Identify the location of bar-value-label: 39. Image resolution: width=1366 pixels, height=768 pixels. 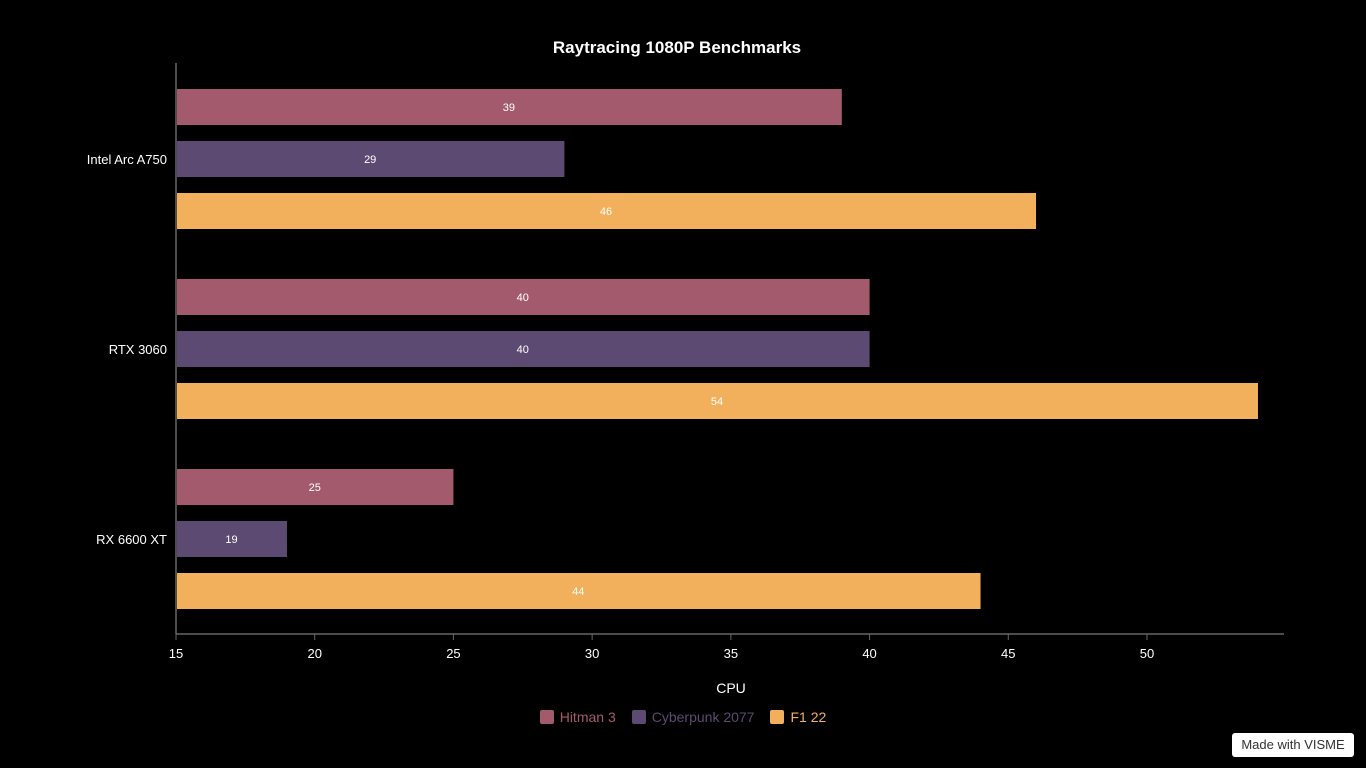
(509, 108).